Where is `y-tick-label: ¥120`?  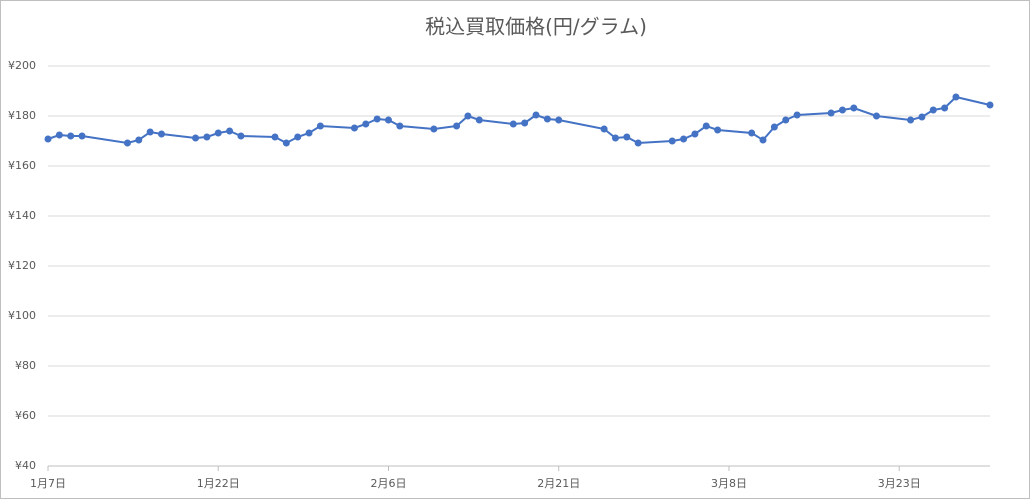
y-tick-label: ¥120 is located at coordinates (22, 265).